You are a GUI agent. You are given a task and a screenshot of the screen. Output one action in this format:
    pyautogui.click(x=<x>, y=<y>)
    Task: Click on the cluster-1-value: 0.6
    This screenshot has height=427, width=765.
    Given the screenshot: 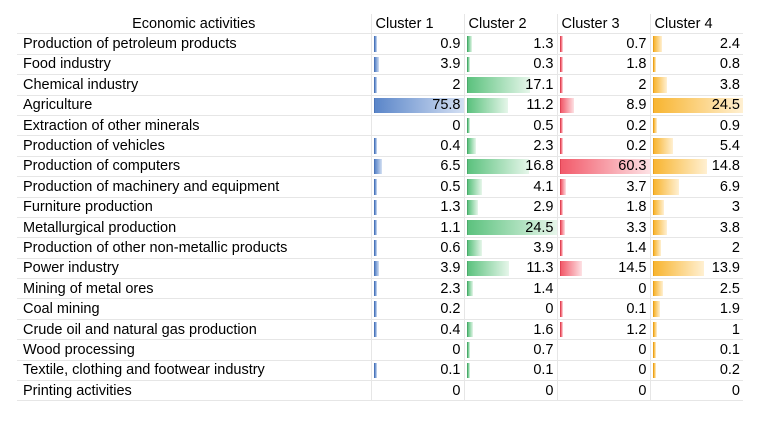 What is the action you would take?
    pyautogui.click(x=450, y=247)
    